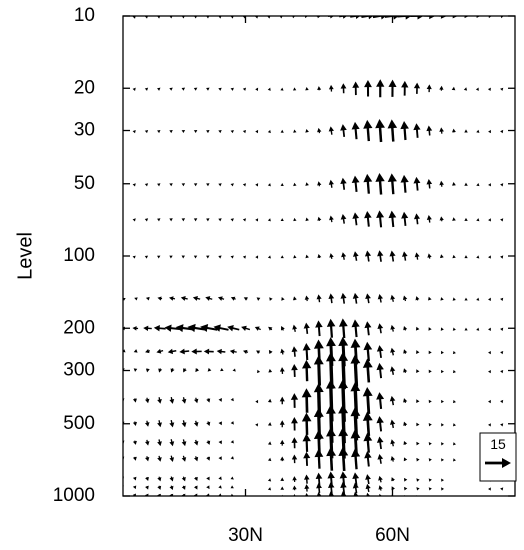 The image size is (524, 550). I want to click on y-tick-label: 30, so click(84, 130).